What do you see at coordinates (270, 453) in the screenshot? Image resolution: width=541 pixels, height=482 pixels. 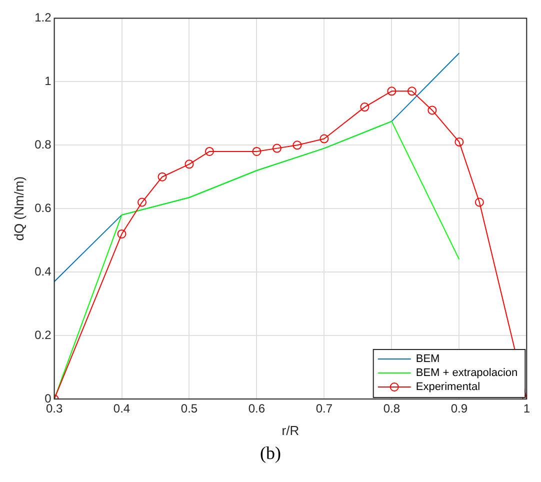 I see `text: (b)` at bounding box center [270, 453].